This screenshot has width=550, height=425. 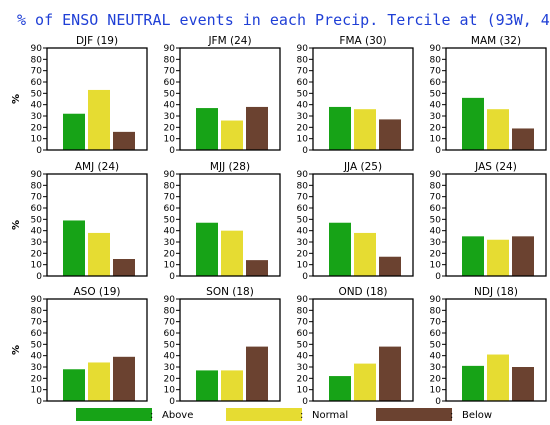 What do you see at coordinates (362, 41) in the screenshot?
I see `panel-title: FMA (30)` at bounding box center [362, 41].